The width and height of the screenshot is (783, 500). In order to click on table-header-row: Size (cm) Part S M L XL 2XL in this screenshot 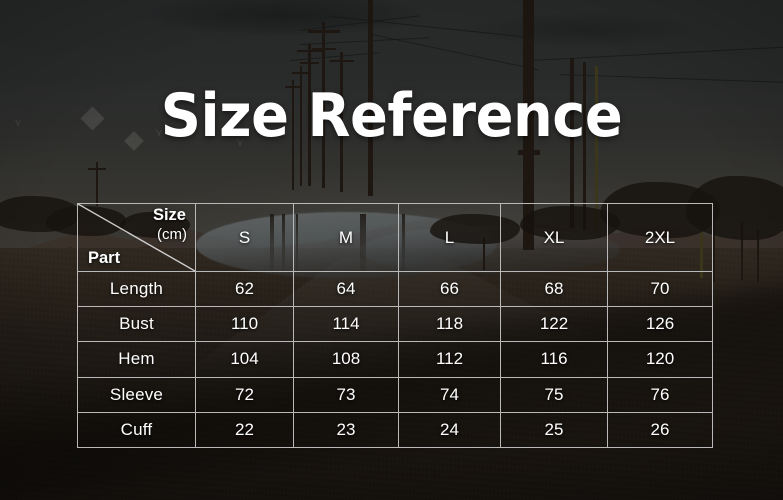, I will do `click(395, 237)`.